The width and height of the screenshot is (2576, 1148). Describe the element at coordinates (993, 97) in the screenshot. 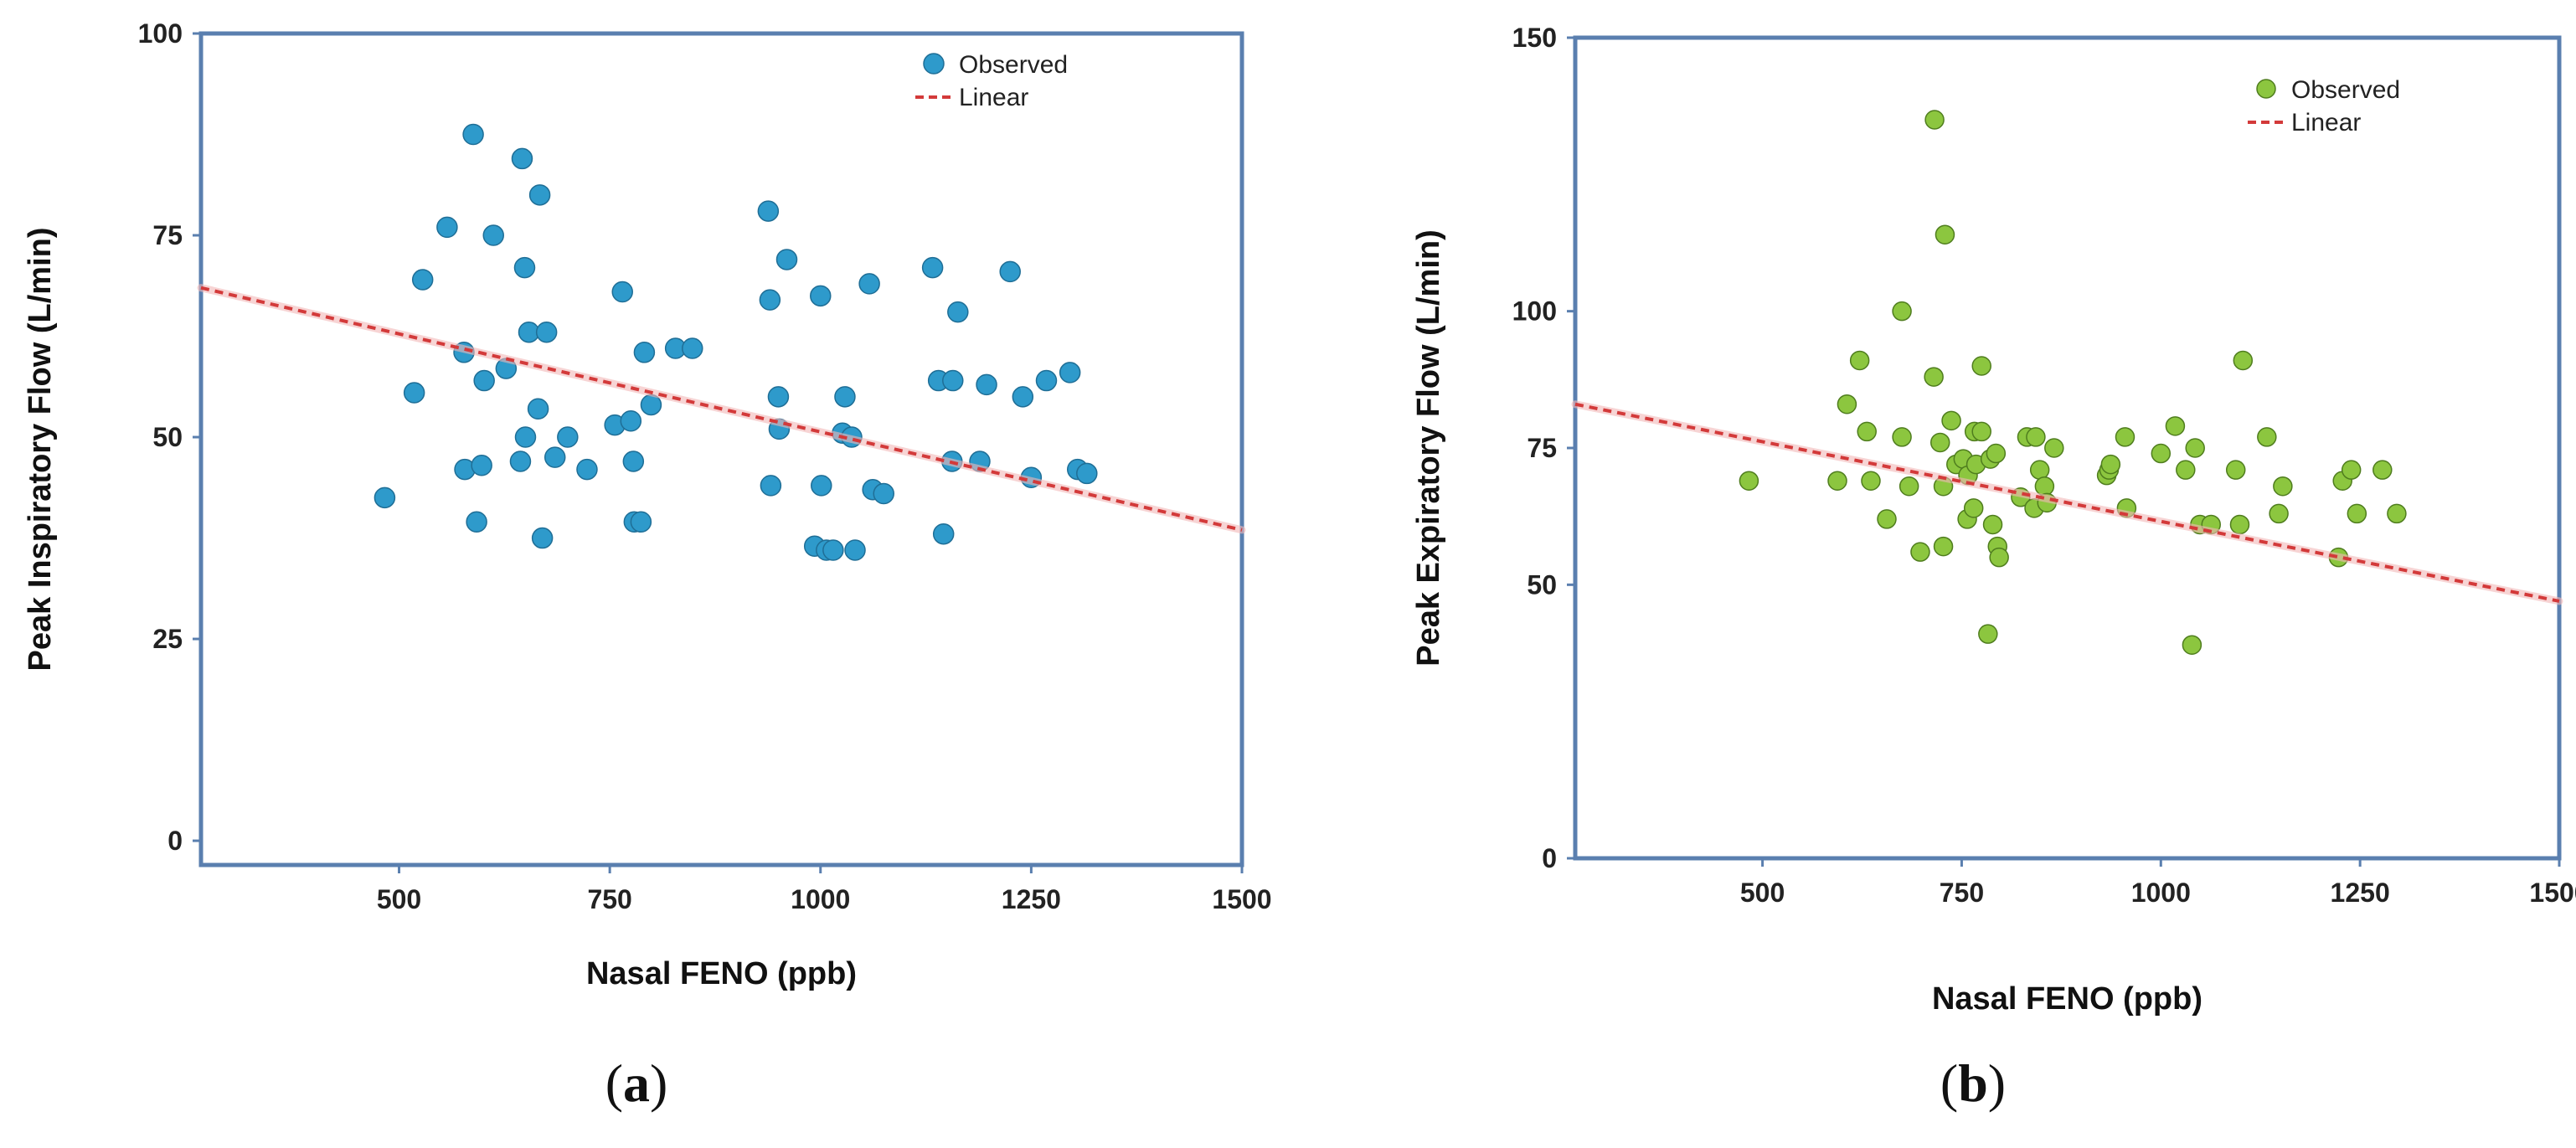

I see `legend-linear-label-a: Linear` at that location.